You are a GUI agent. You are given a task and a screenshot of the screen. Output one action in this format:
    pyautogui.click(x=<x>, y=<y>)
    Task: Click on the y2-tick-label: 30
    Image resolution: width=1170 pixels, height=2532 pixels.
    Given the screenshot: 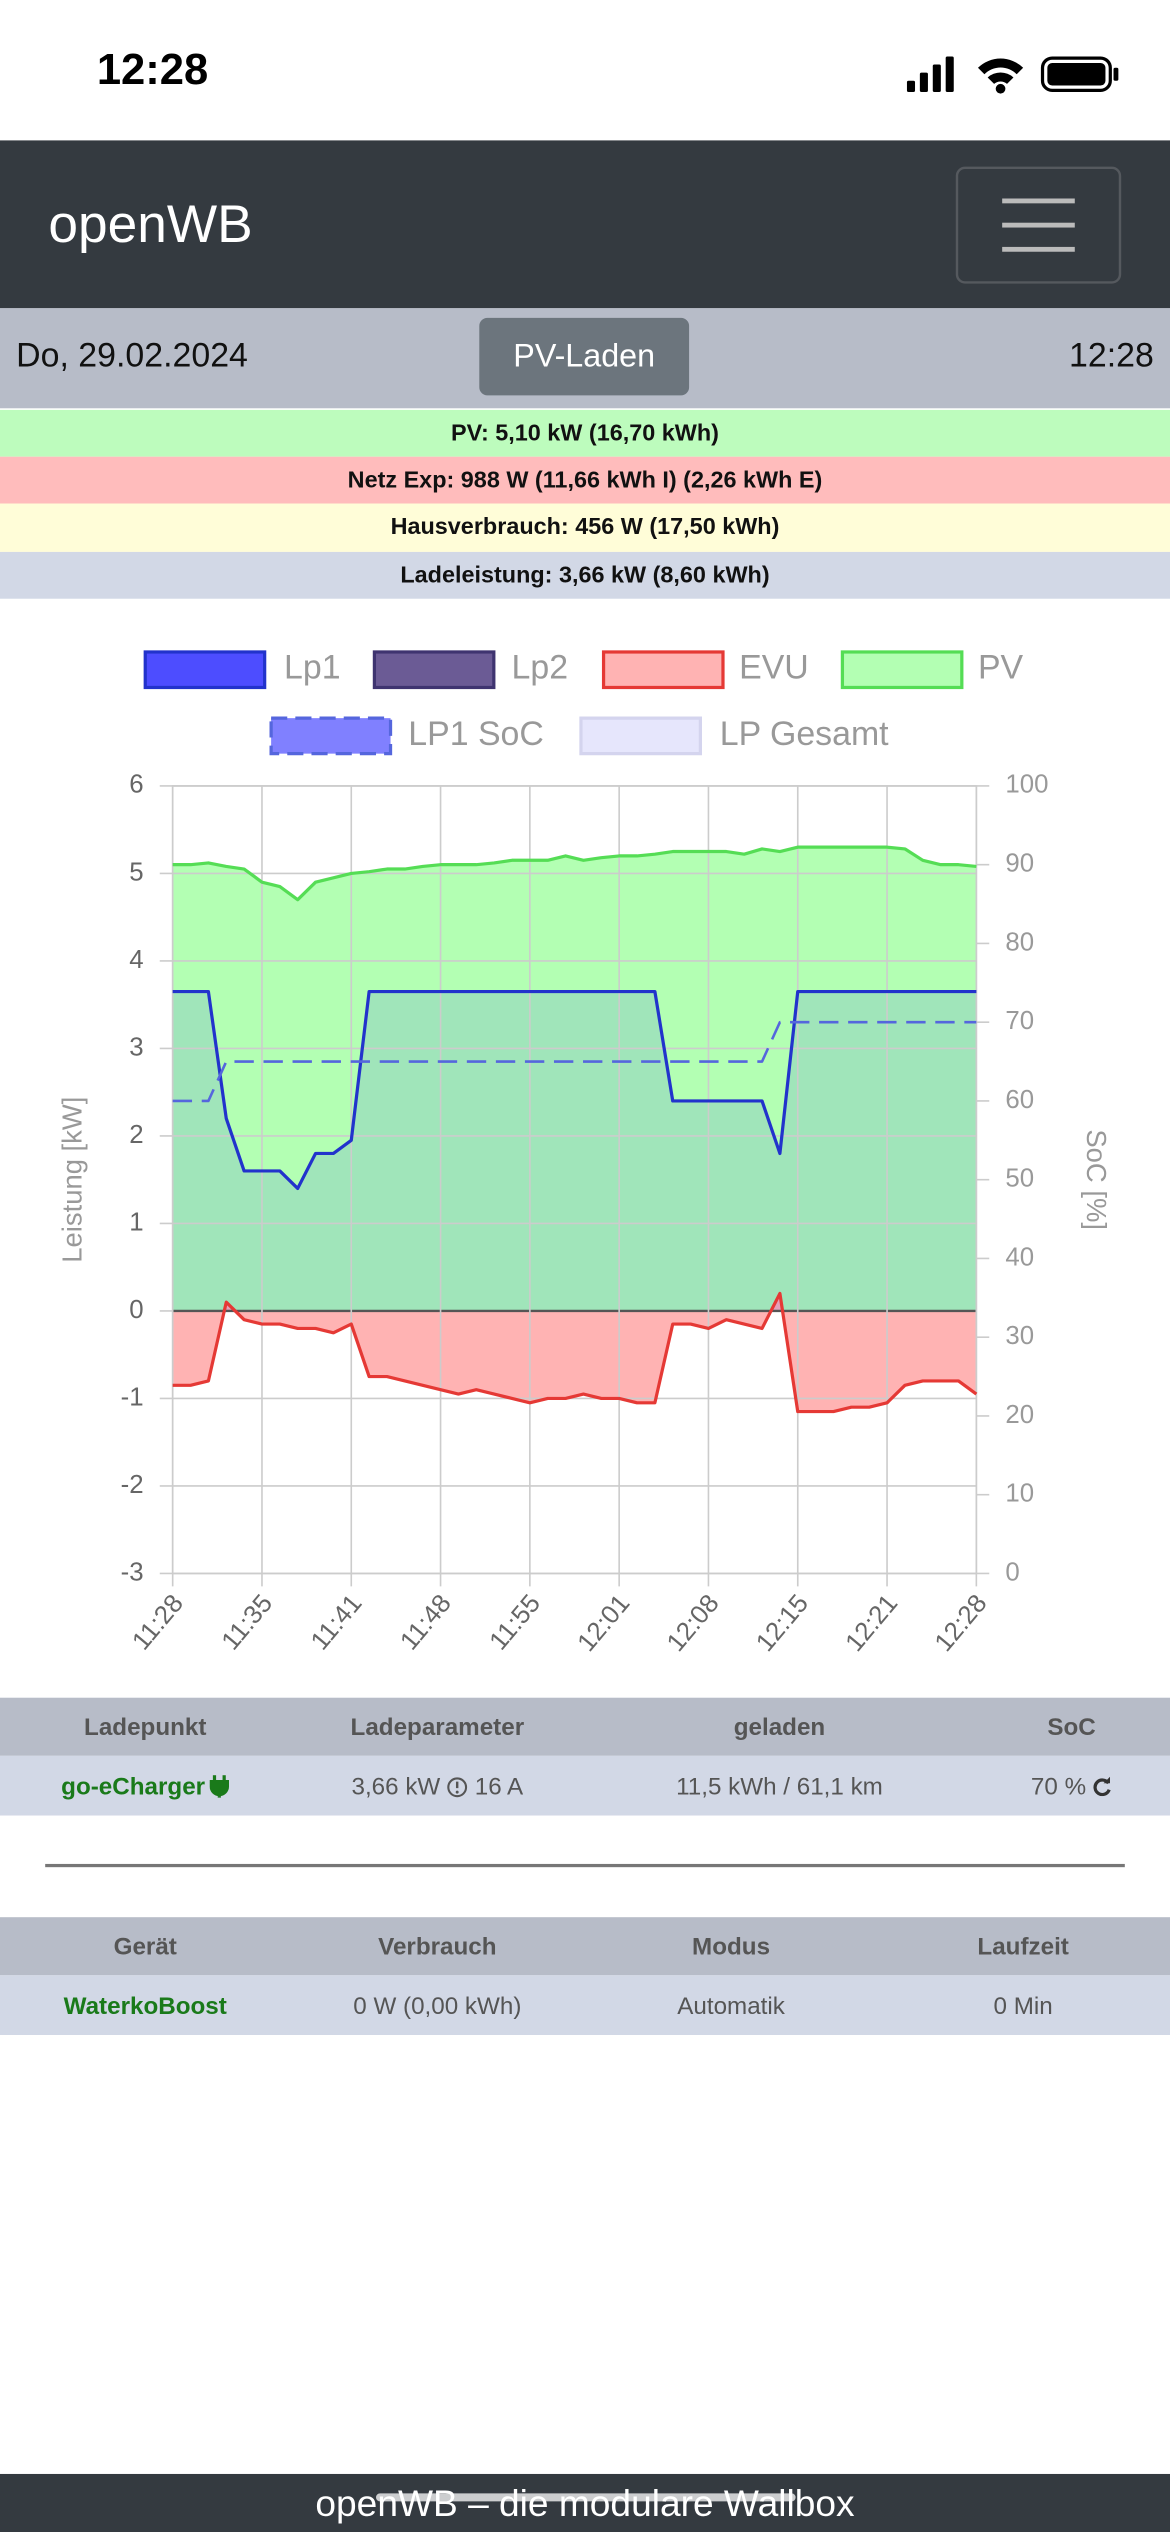 What is the action you would take?
    pyautogui.click(x=1019, y=1336)
    